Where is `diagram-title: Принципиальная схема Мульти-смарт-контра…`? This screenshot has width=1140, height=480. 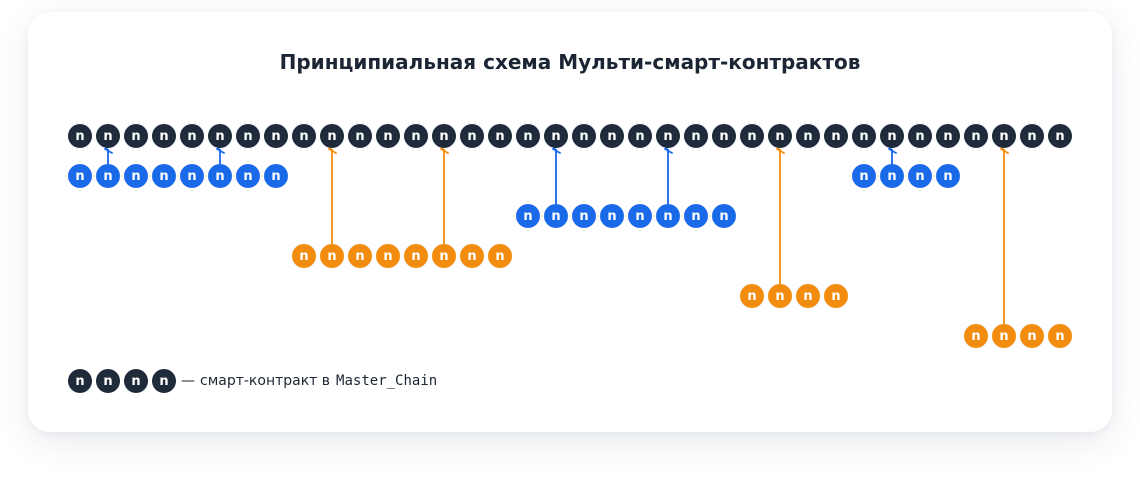 diagram-title: Принципиальная схема Мульти-смарт-контра… is located at coordinates (570, 62).